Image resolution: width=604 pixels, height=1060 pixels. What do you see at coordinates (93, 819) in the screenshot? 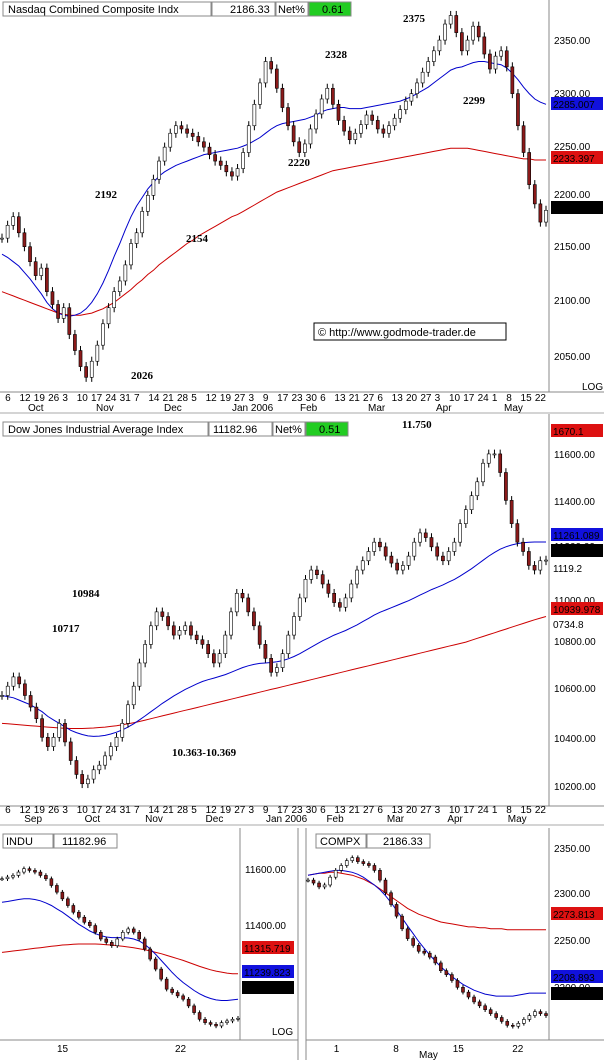
I see `panel-1-x-month-label: Oct` at bounding box center [93, 819].